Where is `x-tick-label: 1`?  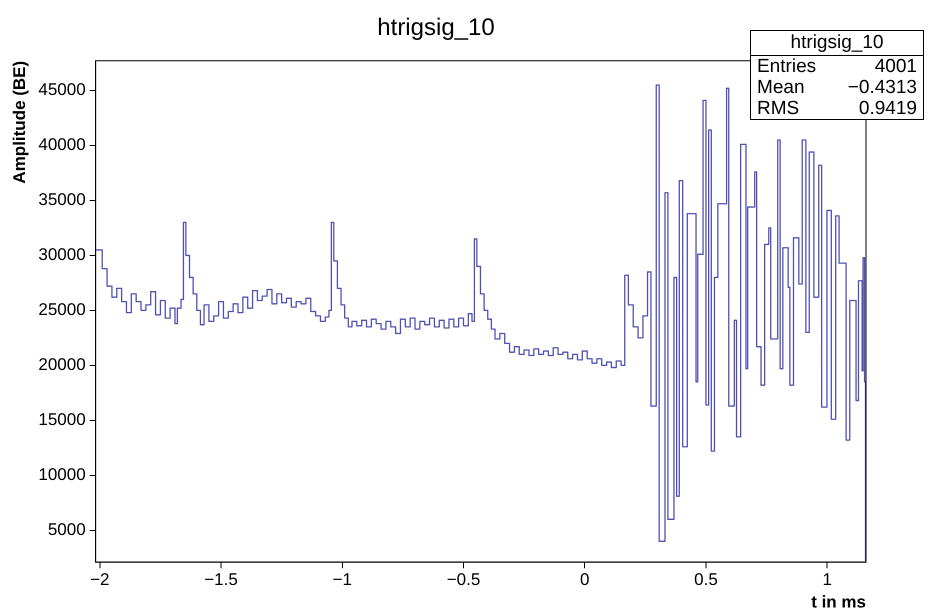
x-tick-label: 1 is located at coordinates (827, 580).